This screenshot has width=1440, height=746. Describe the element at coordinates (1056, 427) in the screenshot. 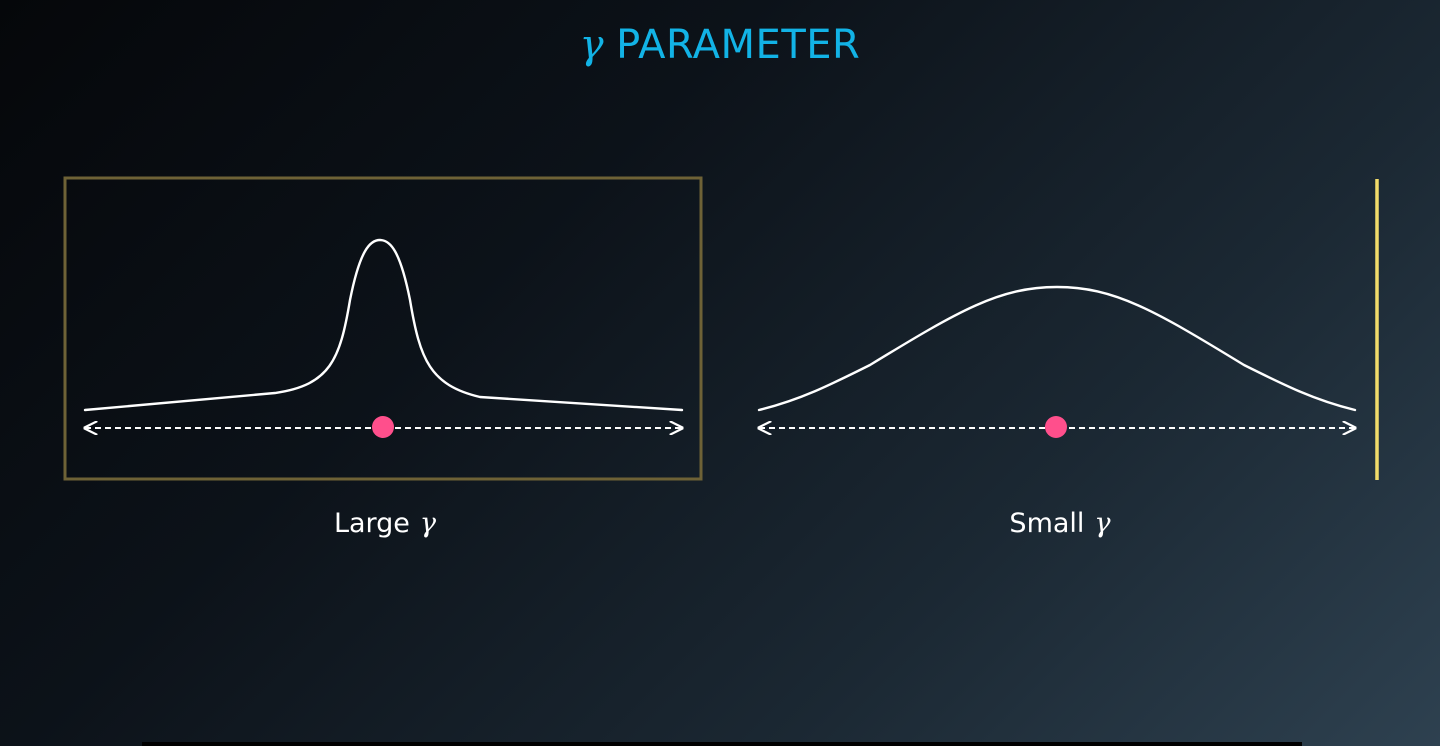

I see `data-point-small` at that location.